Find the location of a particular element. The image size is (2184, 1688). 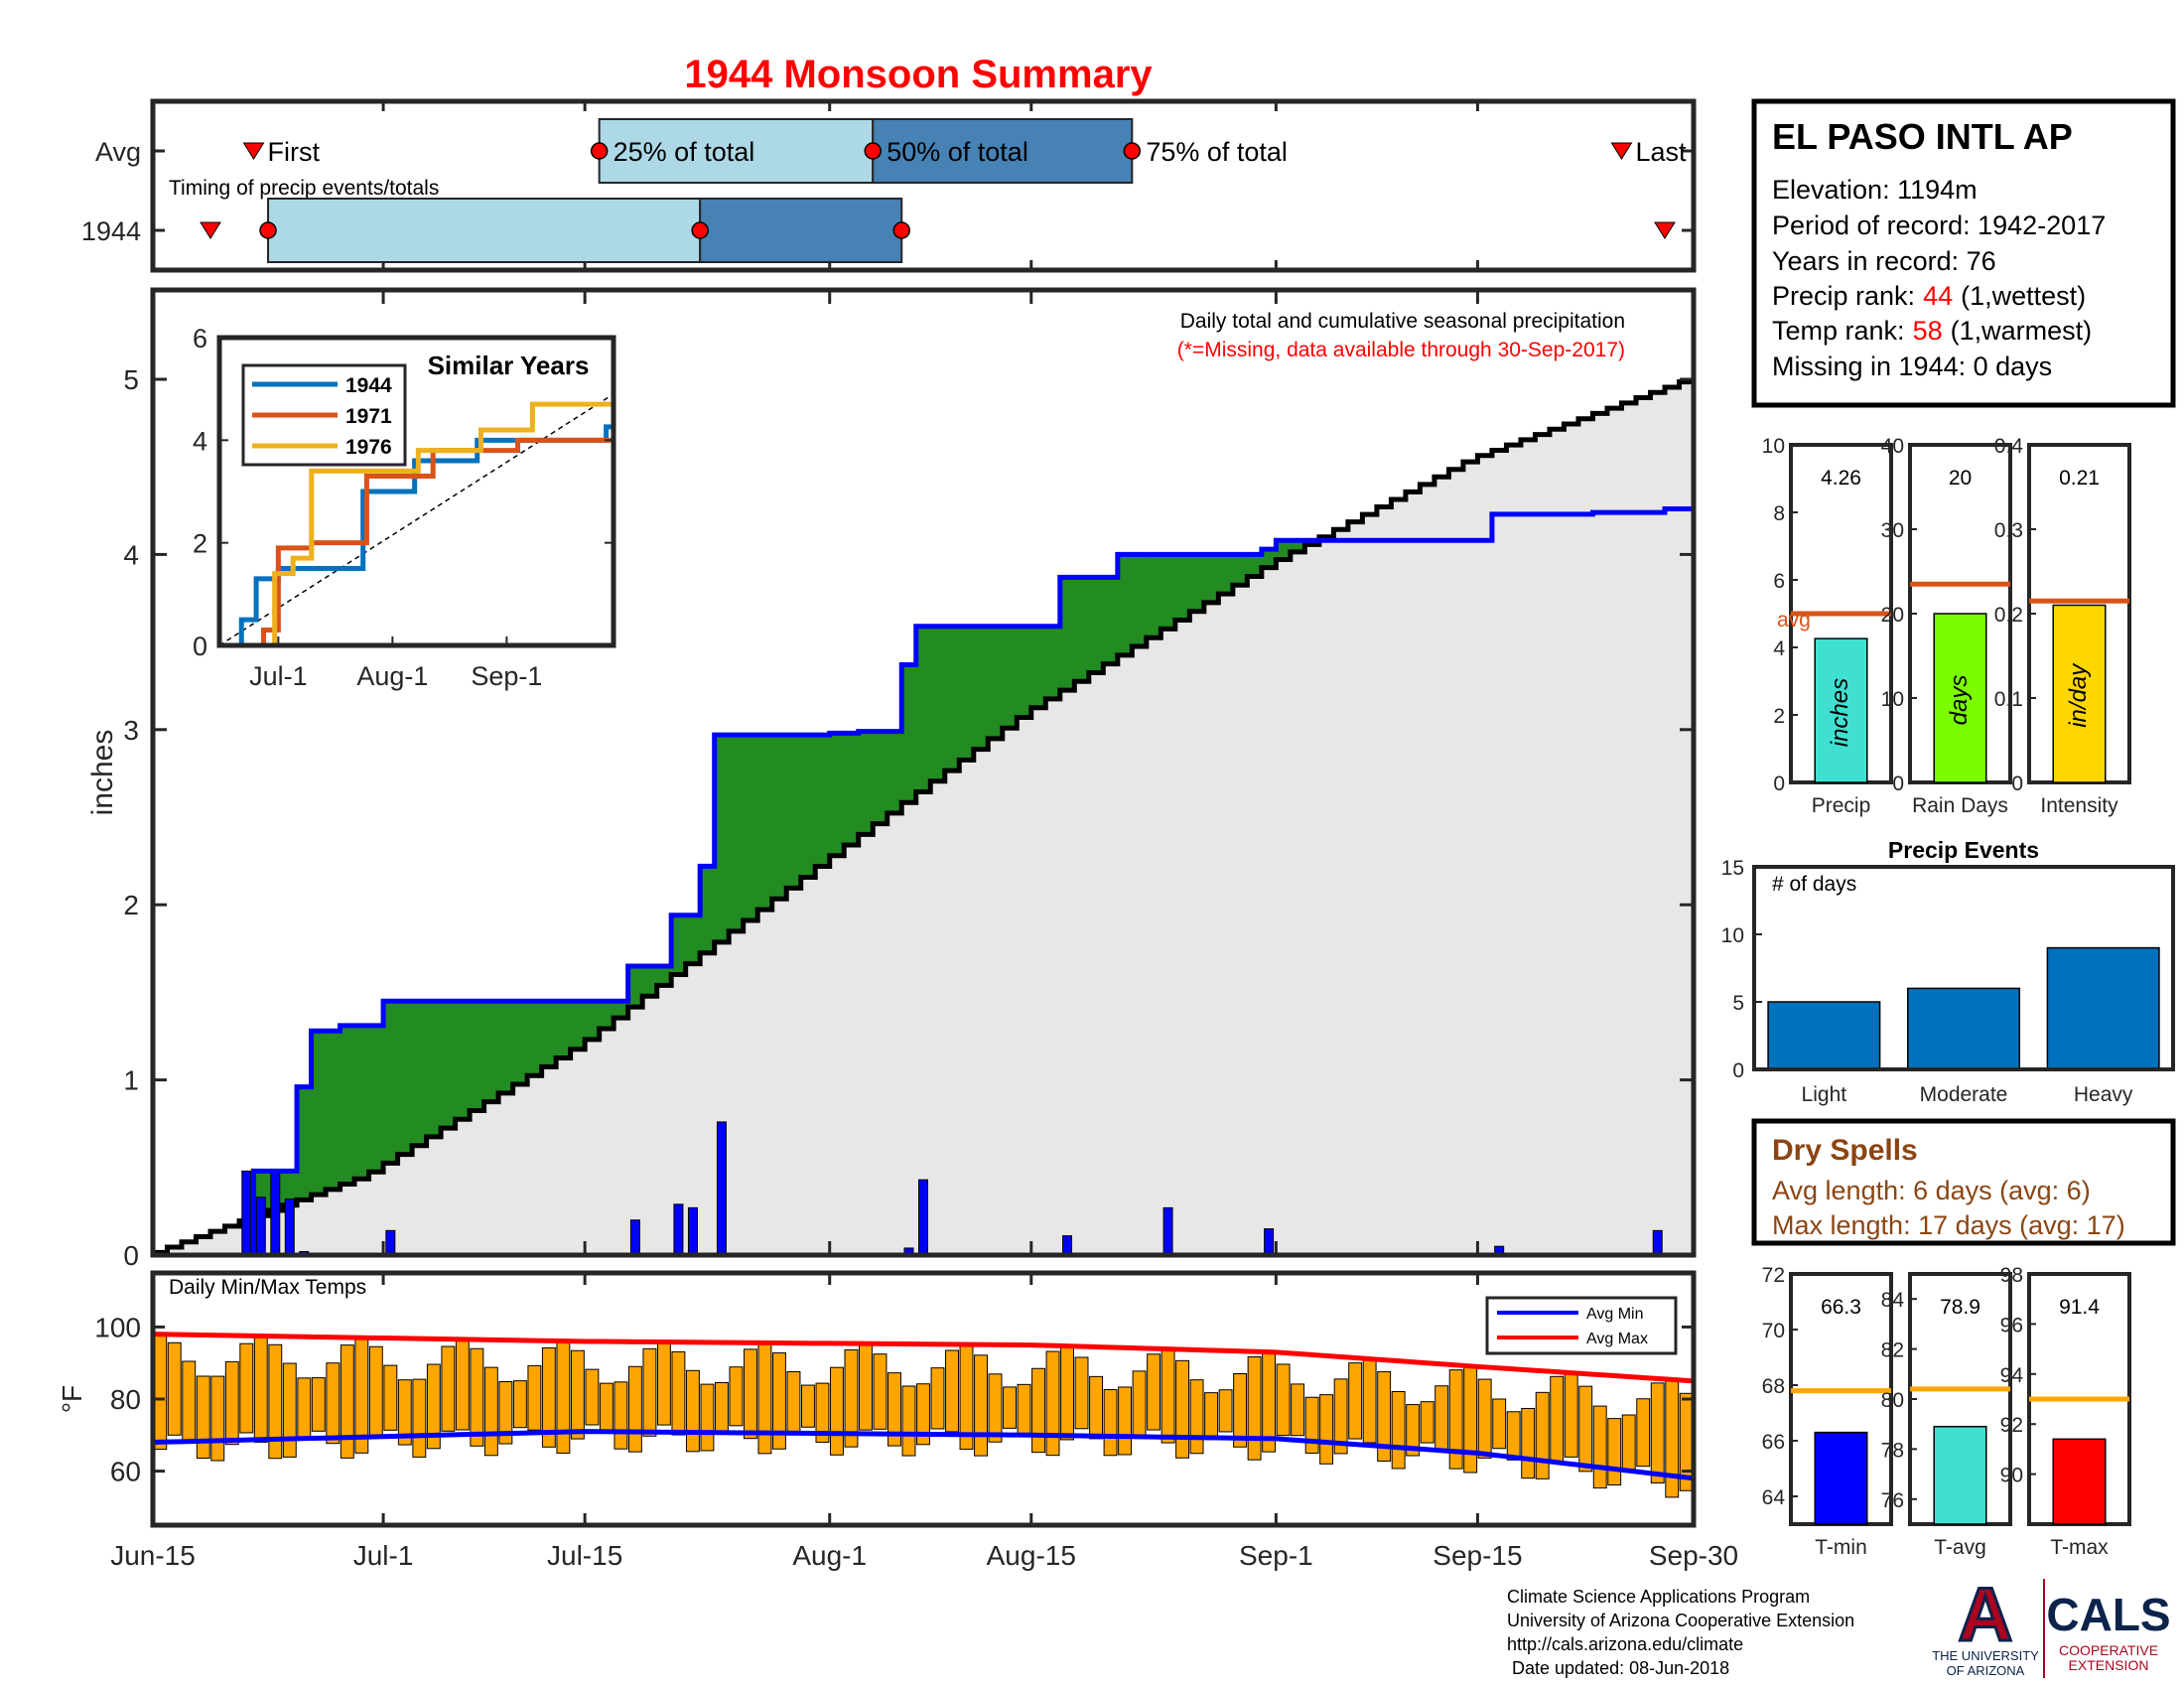

timing-q25-label: 25% of total is located at coordinates (684, 152).